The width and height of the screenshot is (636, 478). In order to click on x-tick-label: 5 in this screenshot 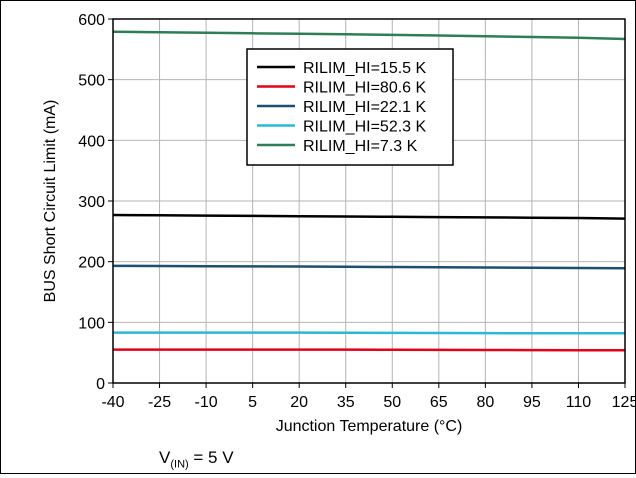, I will do `click(252, 402)`.